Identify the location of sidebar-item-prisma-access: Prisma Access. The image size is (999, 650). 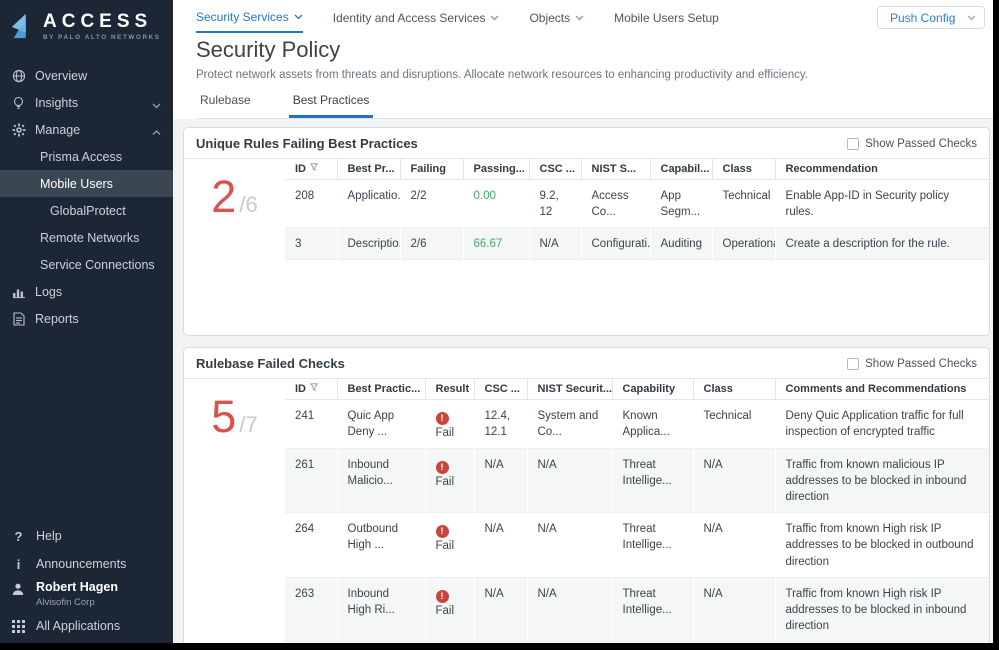
(86, 156).